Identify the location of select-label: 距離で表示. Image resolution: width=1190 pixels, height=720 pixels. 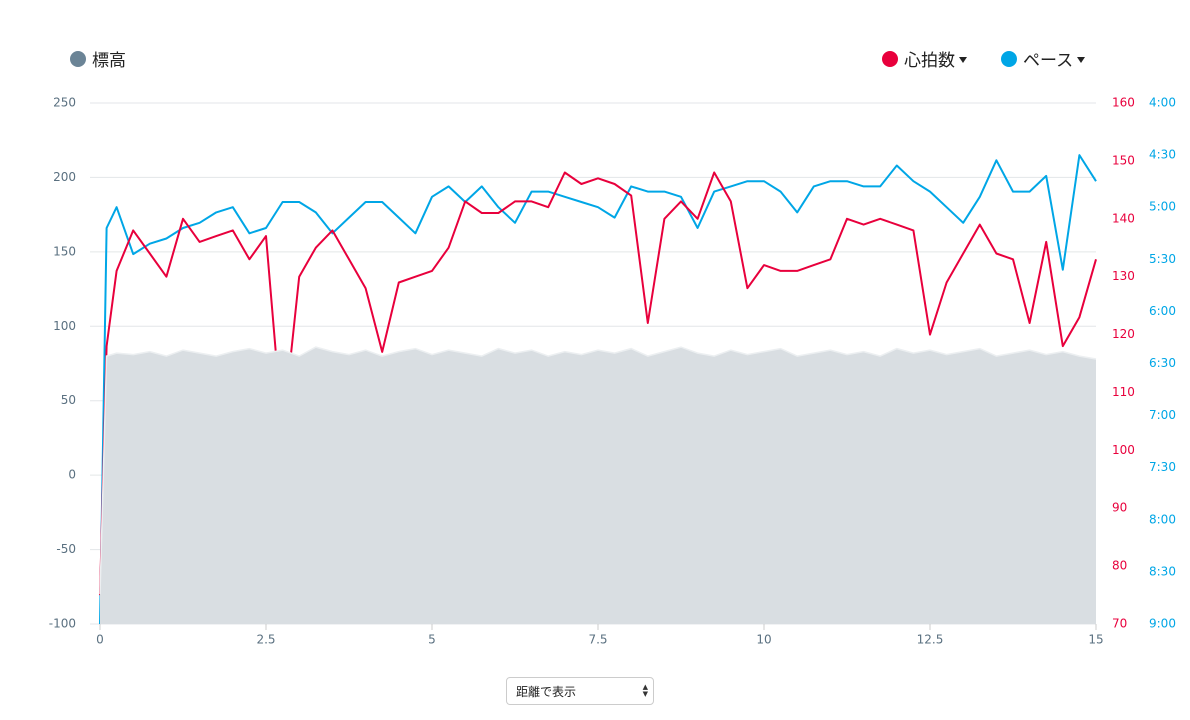
(546, 691).